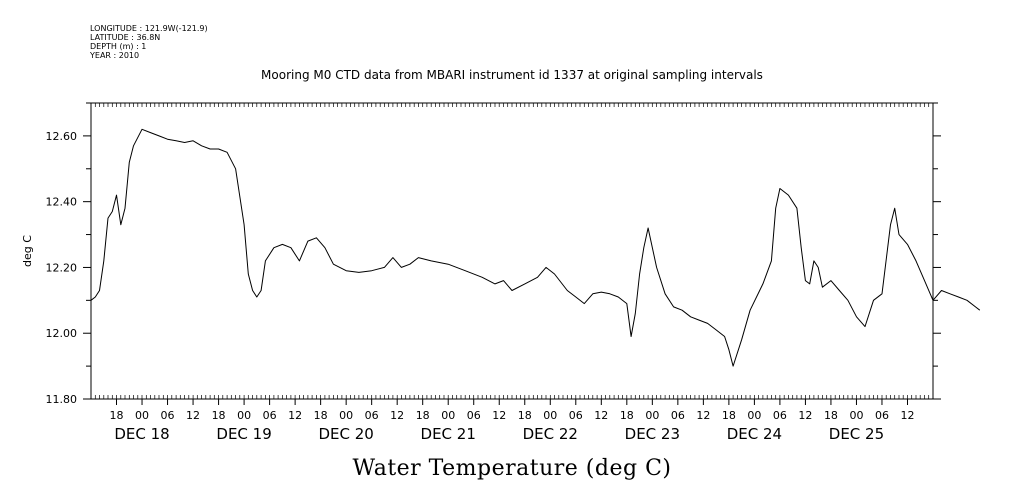 This screenshot has width=1009, height=504. What do you see at coordinates (512, 105) in the screenshot?
I see `top-hour-ticks` at bounding box center [512, 105].